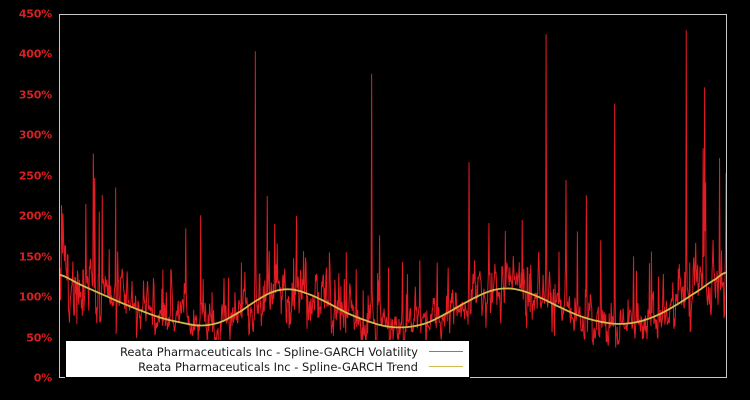  I want to click on y-tick-label: 150%, so click(35, 257).